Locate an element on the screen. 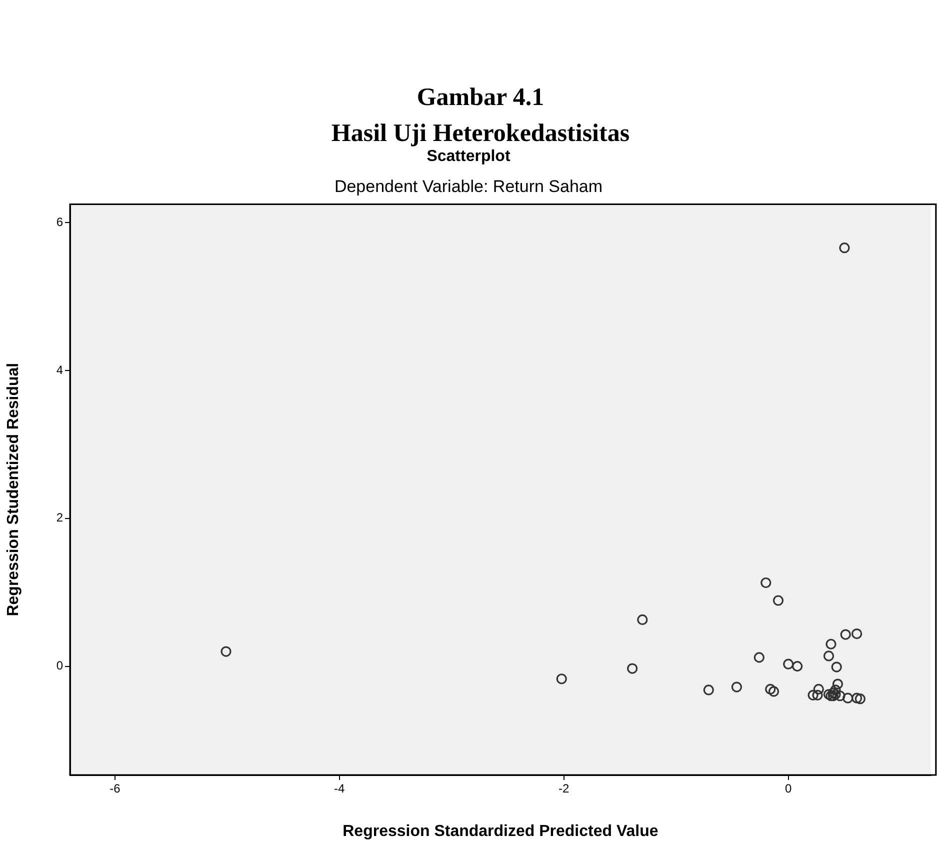 The width and height of the screenshot is (937, 845). y-axis-title: Regression Studentized Residual is located at coordinates (13, 489).